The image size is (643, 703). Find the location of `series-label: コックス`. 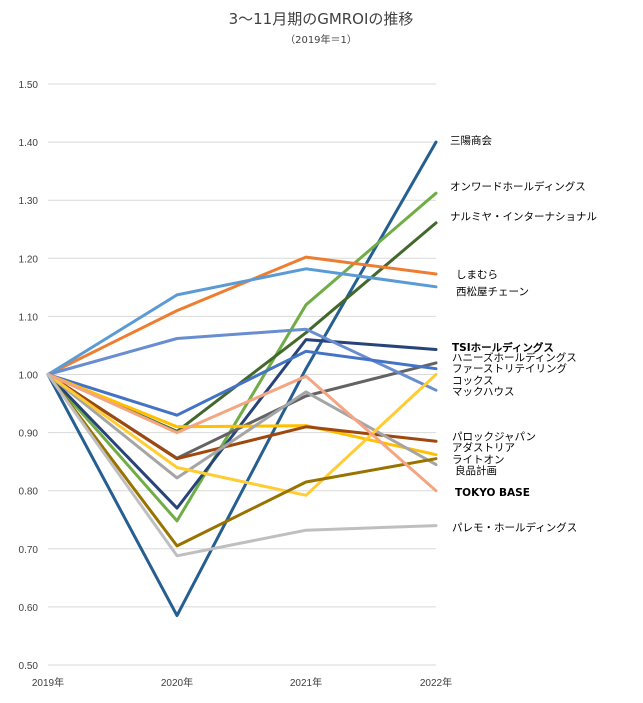

series-label: コックス is located at coordinates (473, 381).